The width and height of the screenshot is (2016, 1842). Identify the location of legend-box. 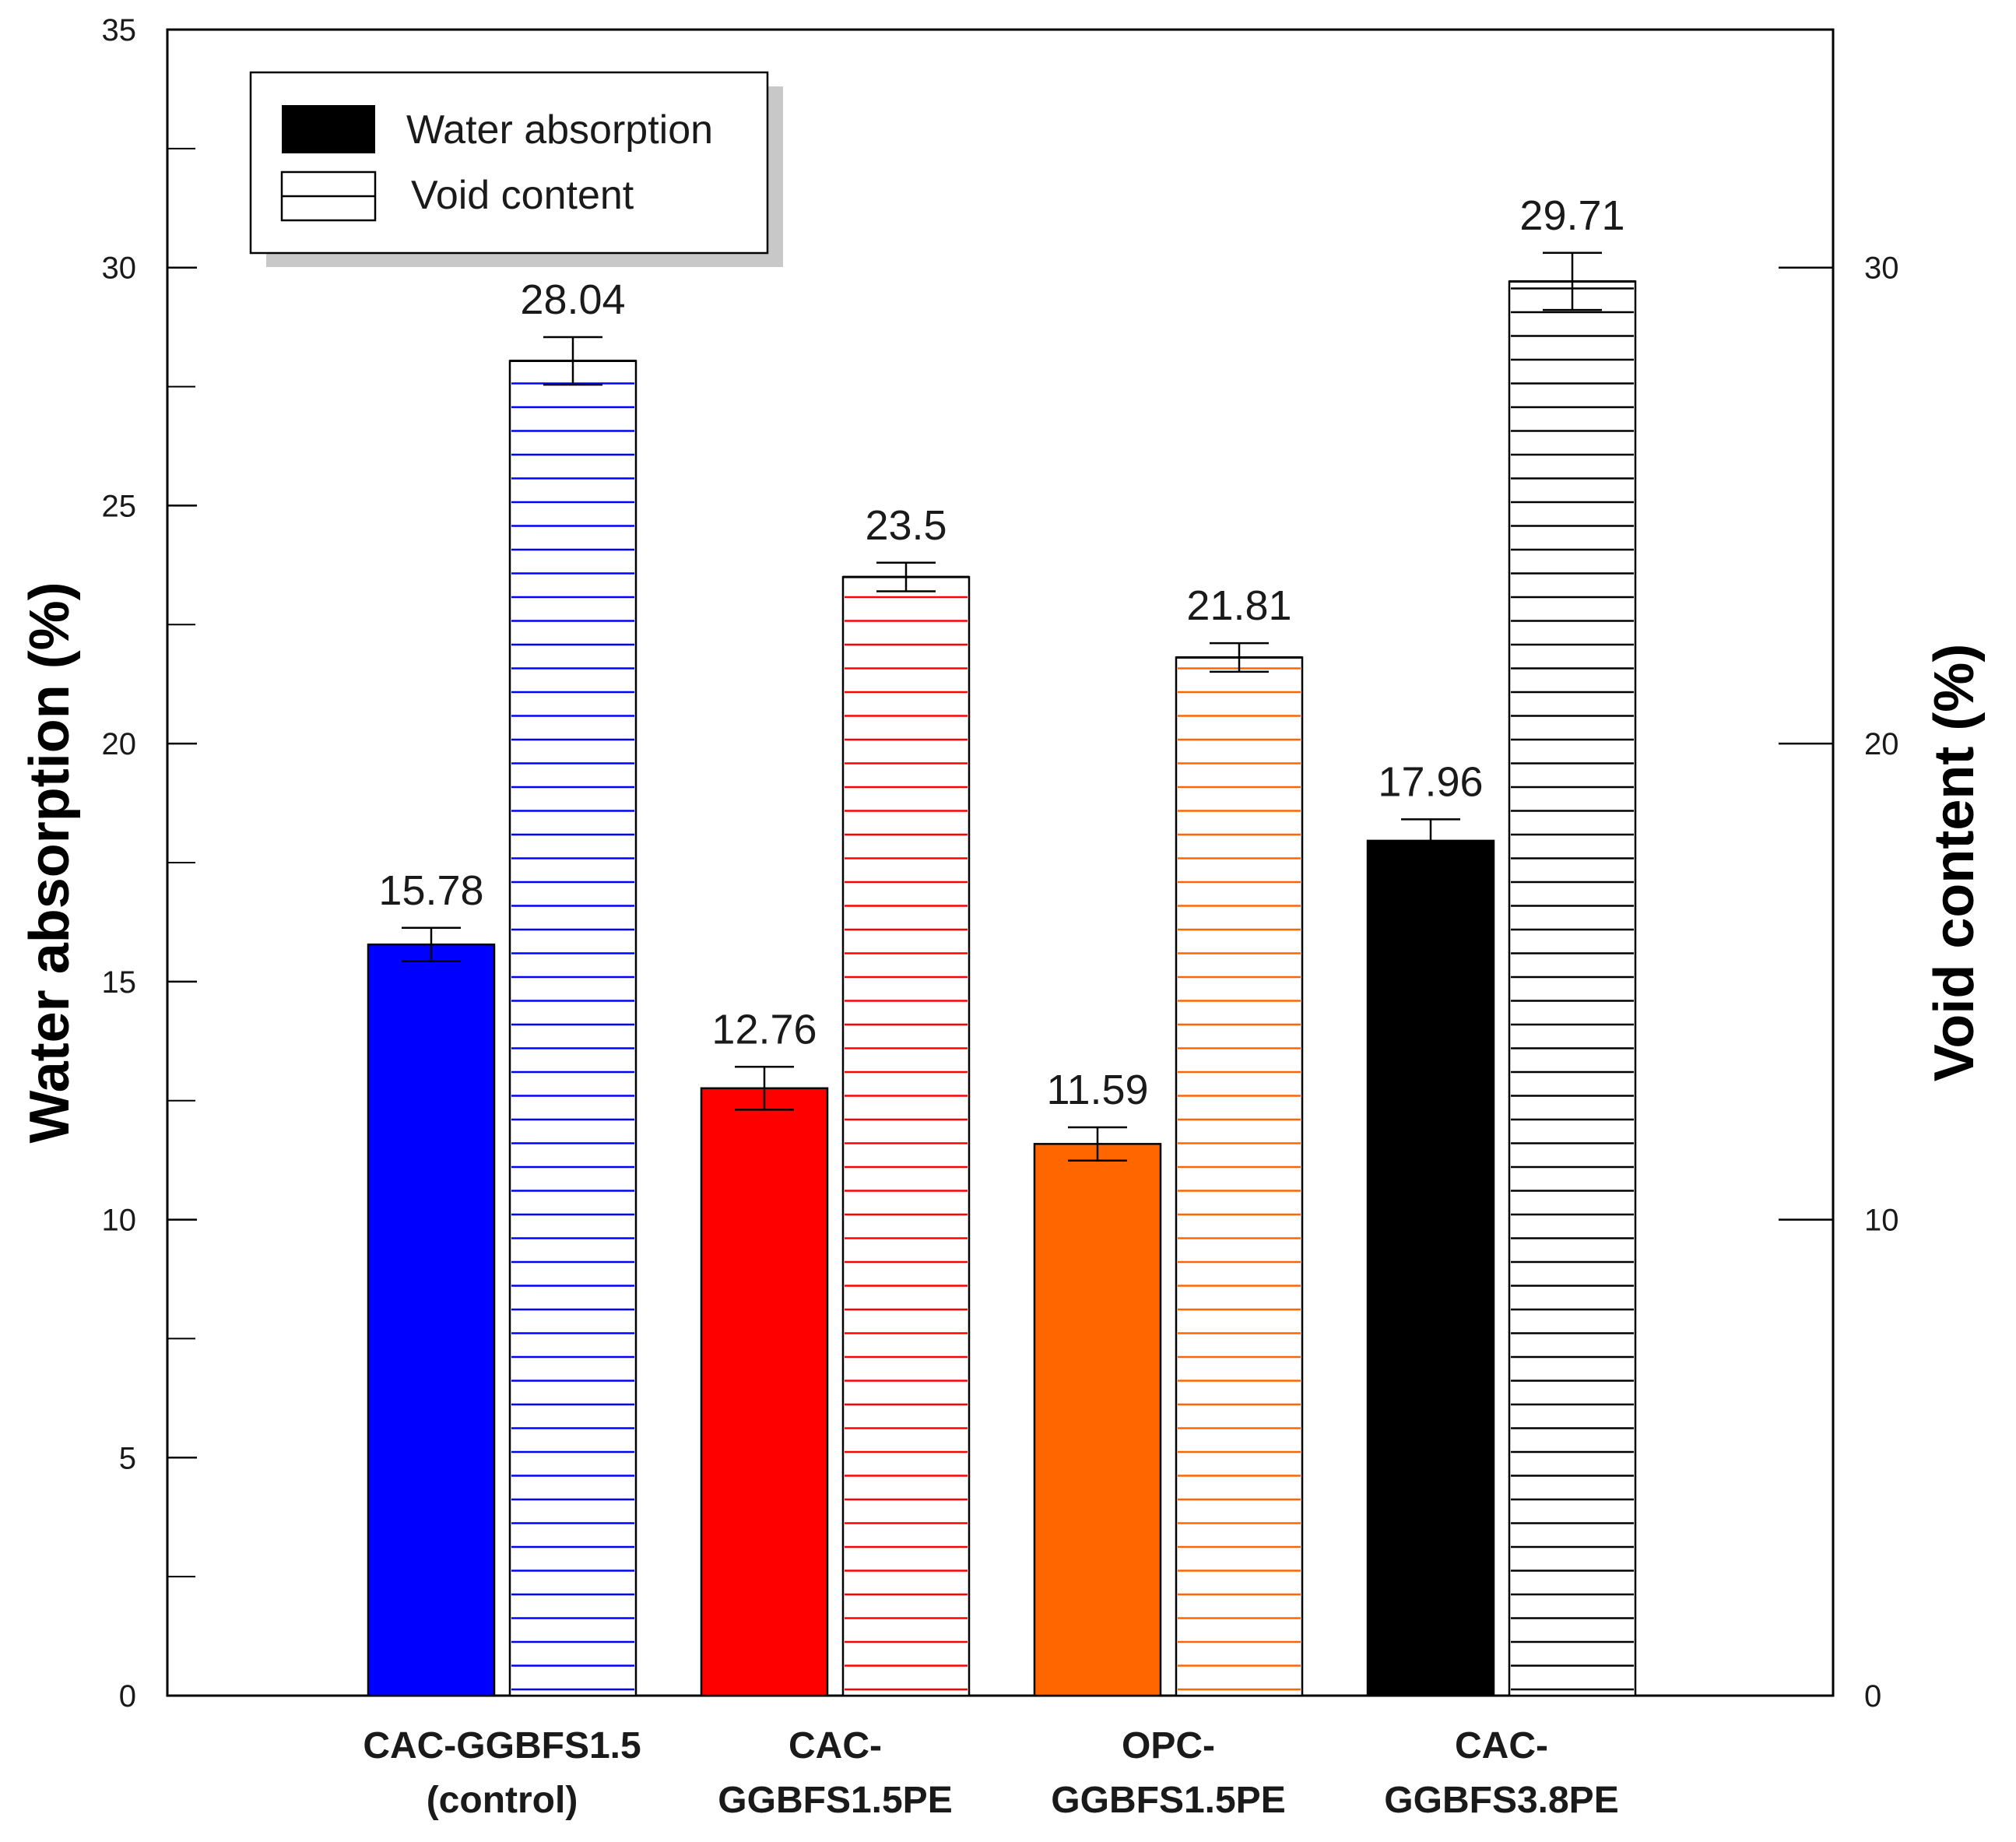
(509, 163).